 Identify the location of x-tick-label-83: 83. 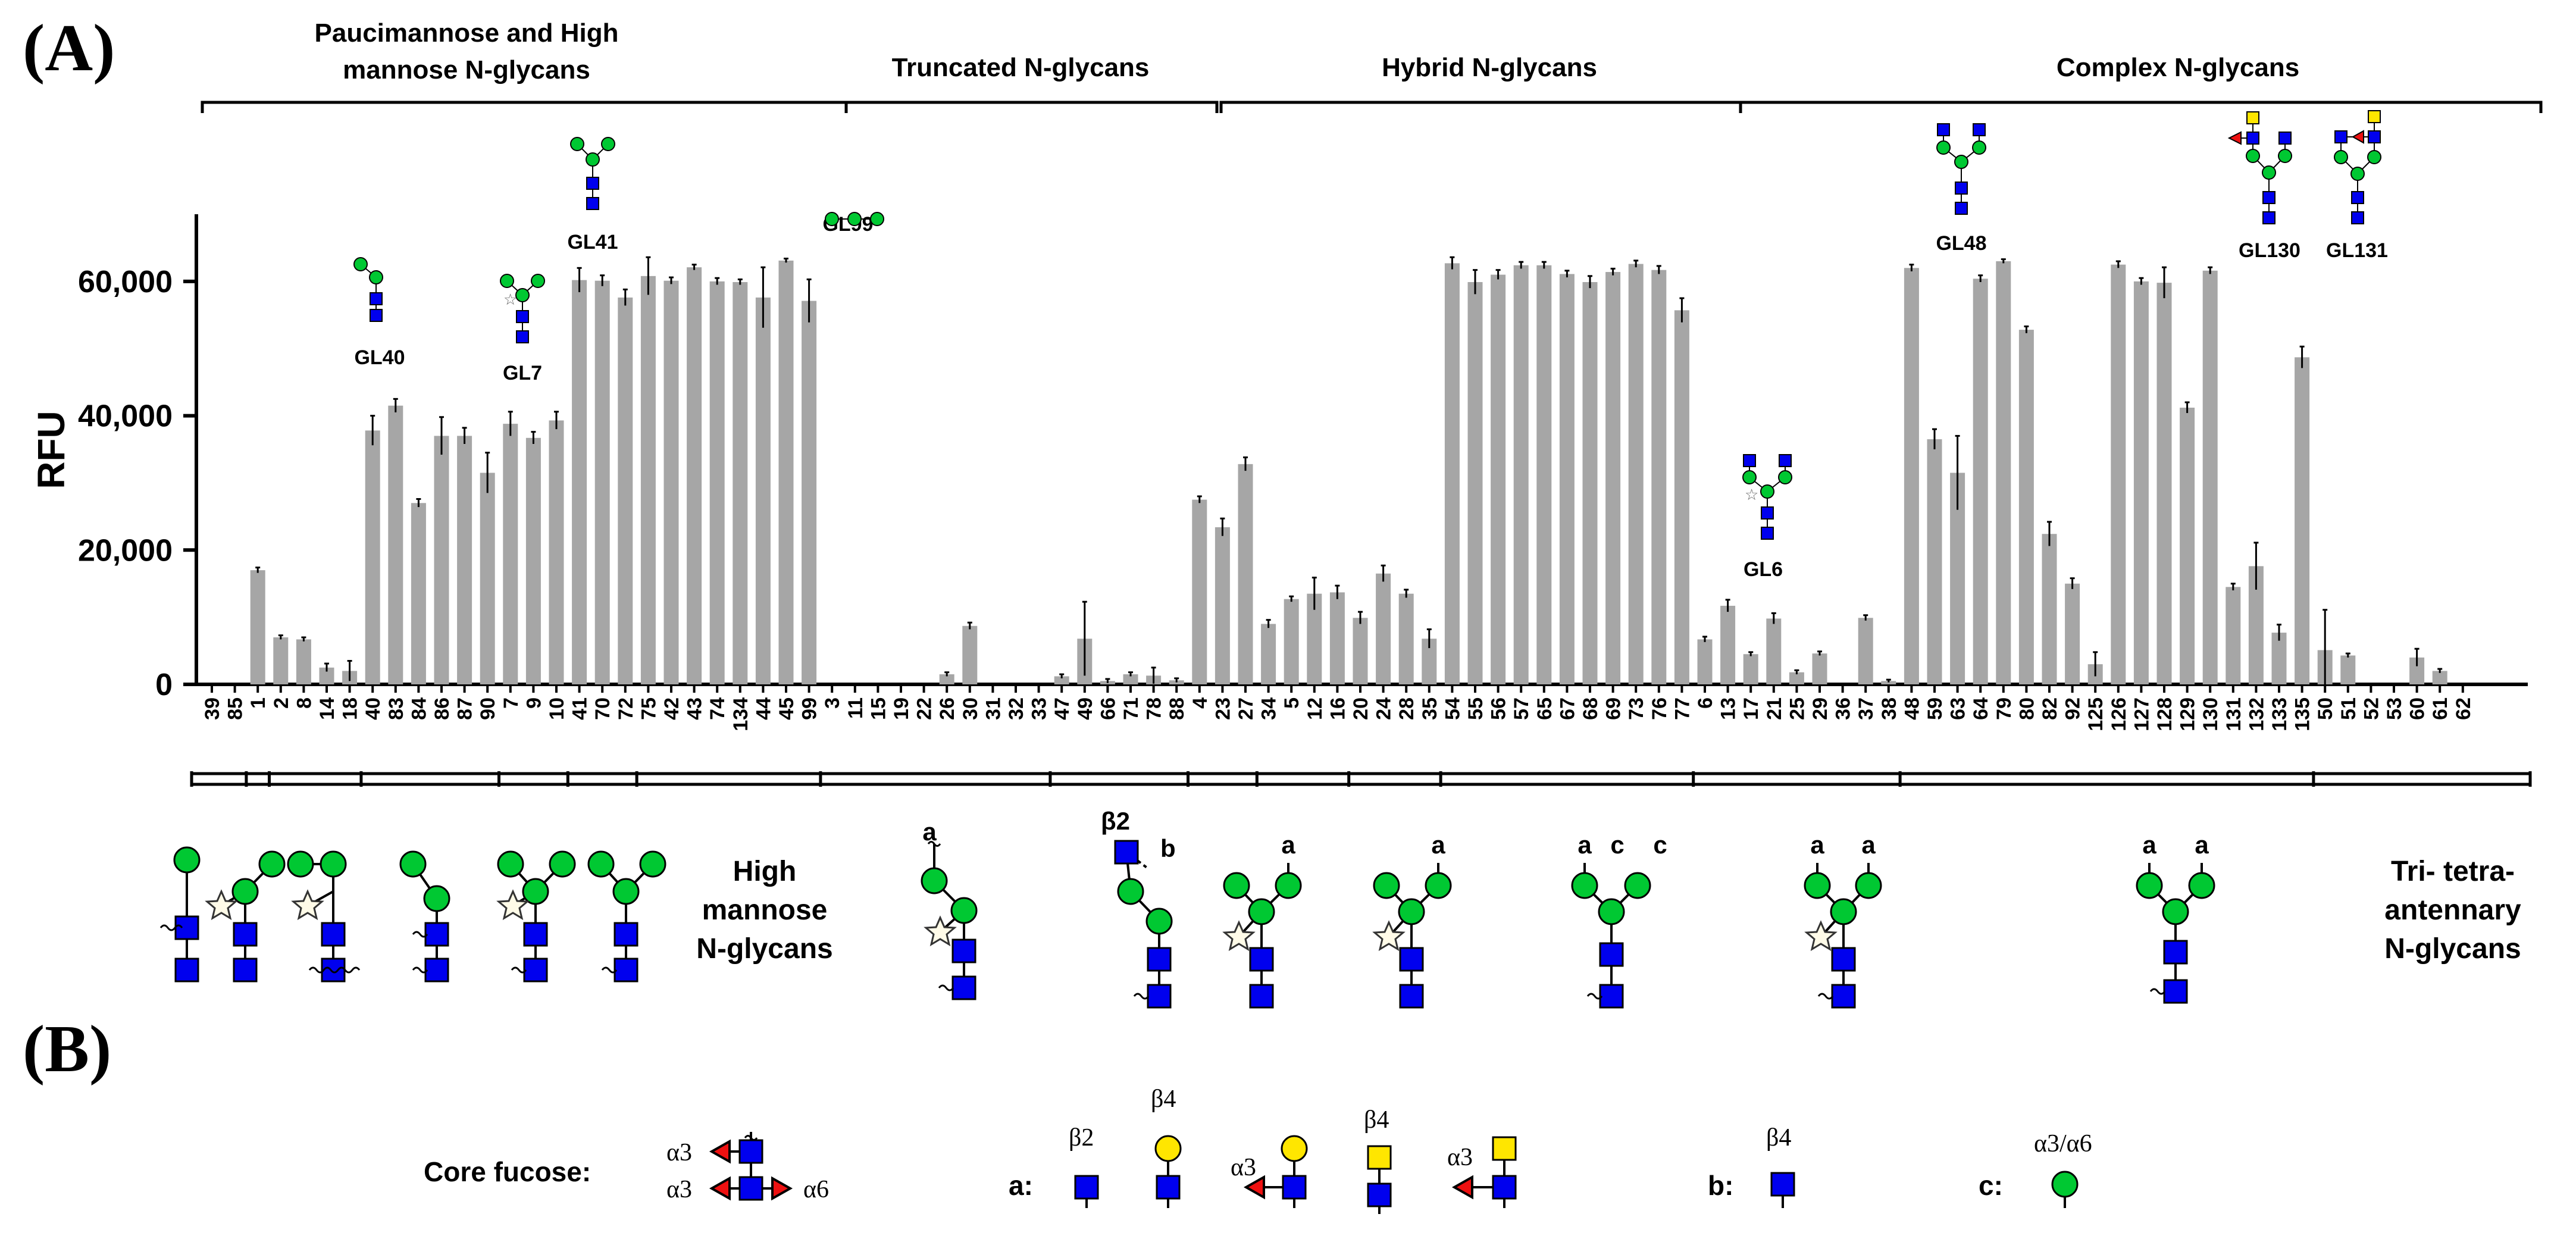
(396, 708).